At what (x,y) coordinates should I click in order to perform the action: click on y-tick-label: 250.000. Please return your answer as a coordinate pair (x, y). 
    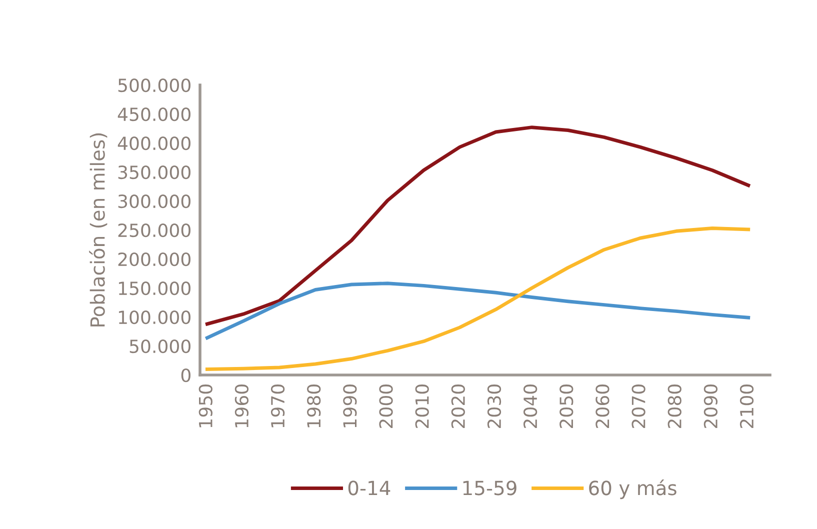
    Looking at the image, I should click on (154, 230).